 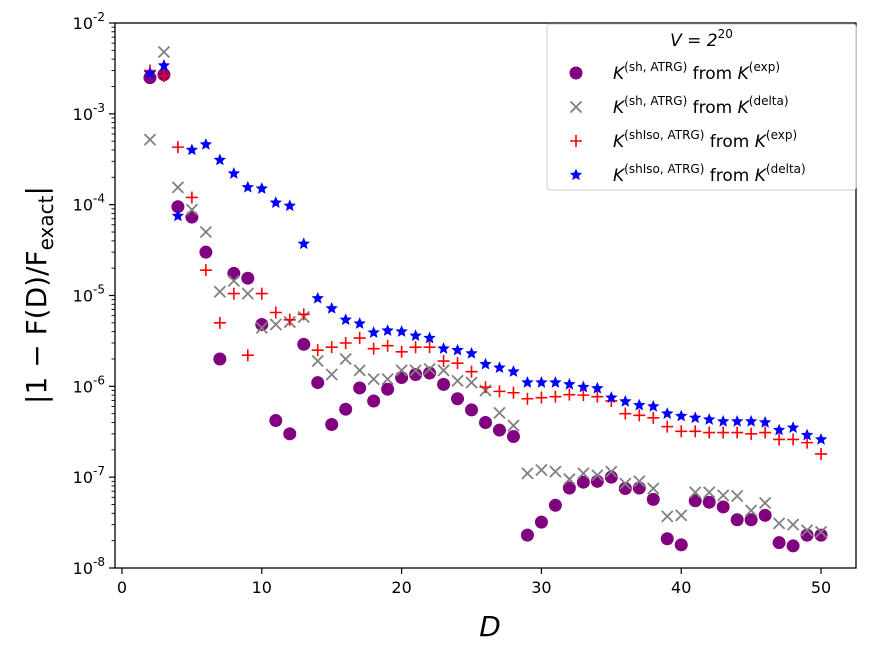 What do you see at coordinates (89, 384) in the screenshot?
I see `y-tick-label: 10⁻⁶` at bounding box center [89, 384].